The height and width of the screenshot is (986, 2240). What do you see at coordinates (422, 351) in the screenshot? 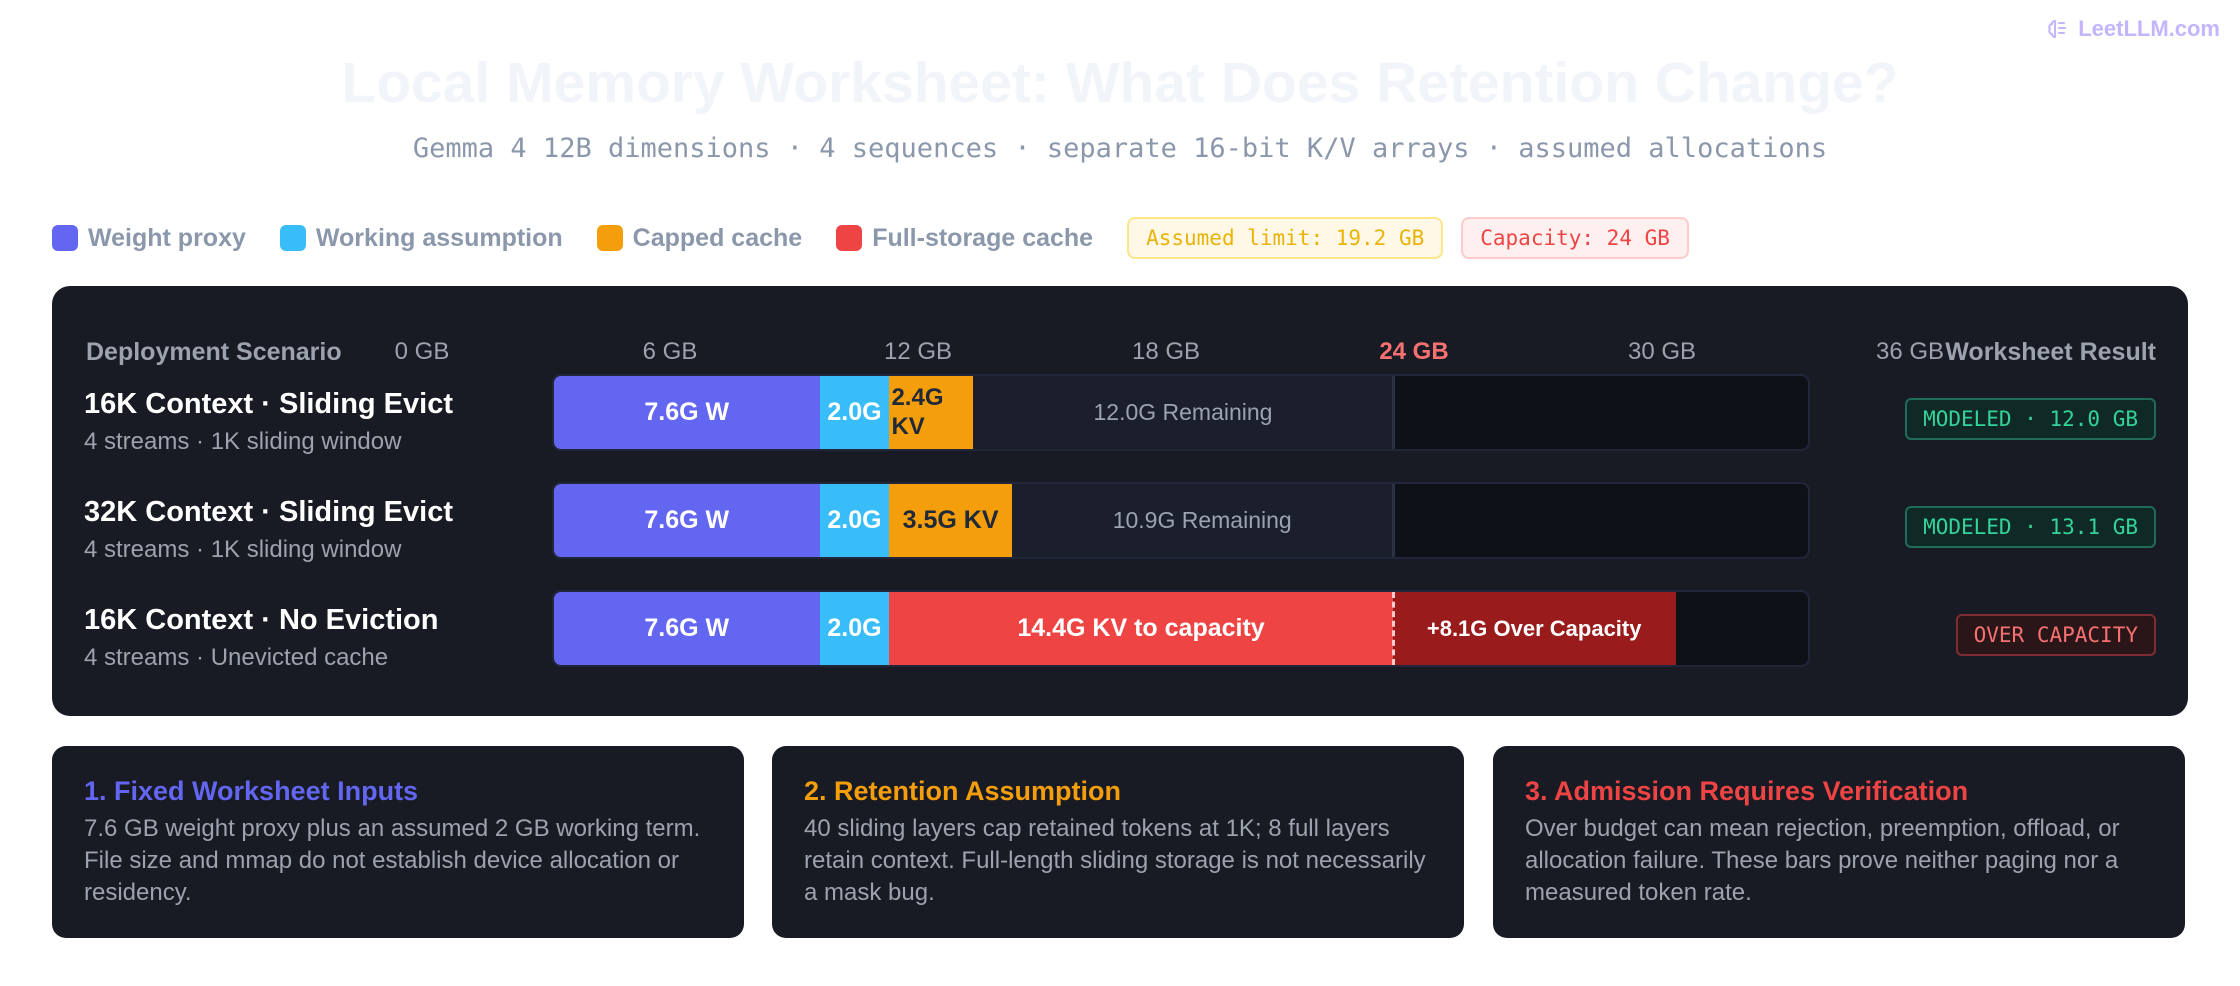
I see `axis-tick-label: 0 GB` at bounding box center [422, 351].